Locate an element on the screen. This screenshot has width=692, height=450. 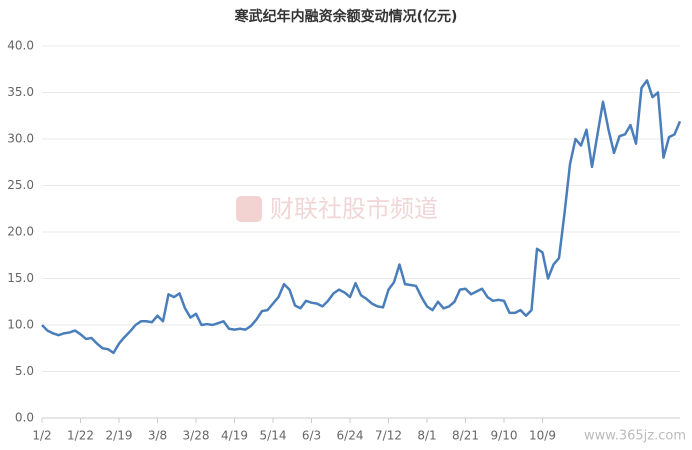
x-tick-label: 1/22 is located at coordinates (80, 436).